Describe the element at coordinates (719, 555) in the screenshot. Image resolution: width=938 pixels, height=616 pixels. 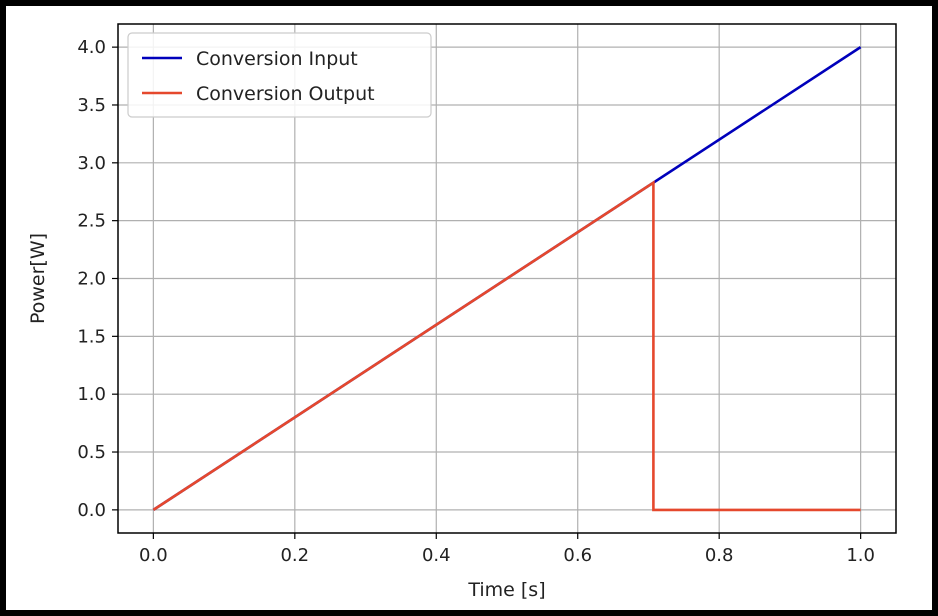
I see `x-tick-label: 0.8` at that location.